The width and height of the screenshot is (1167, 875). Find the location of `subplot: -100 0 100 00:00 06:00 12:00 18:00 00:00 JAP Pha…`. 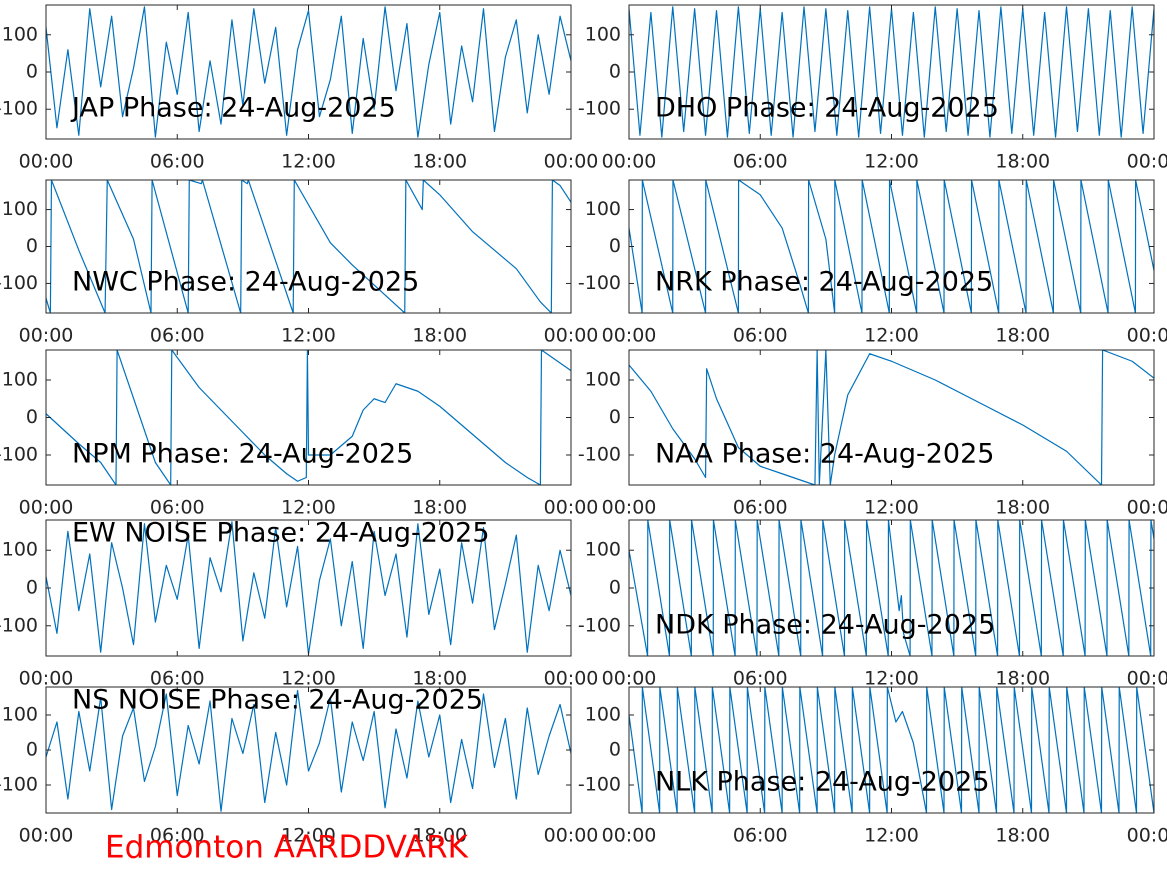

subplot: -100 0 100 00:00 06:00 12:00 18:00 00:00 JAP Pha… is located at coordinates (299, 88).